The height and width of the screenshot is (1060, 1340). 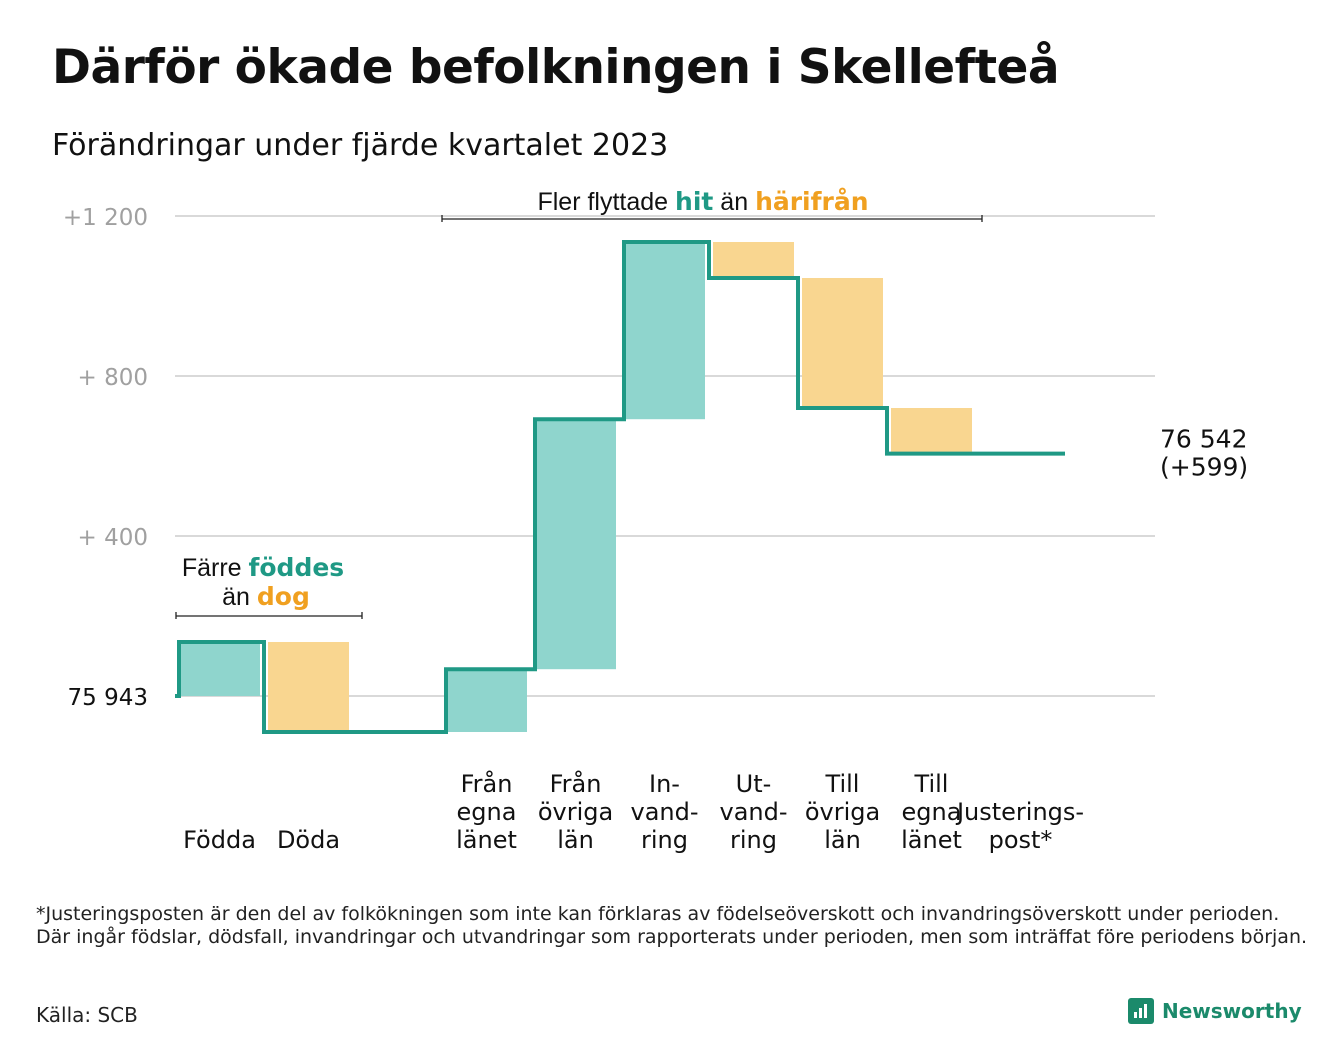 What do you see at coordinates (1203, 439) in the screenshot?
I see `end-value-label: 76 542` at bounding box center [1203, 439].